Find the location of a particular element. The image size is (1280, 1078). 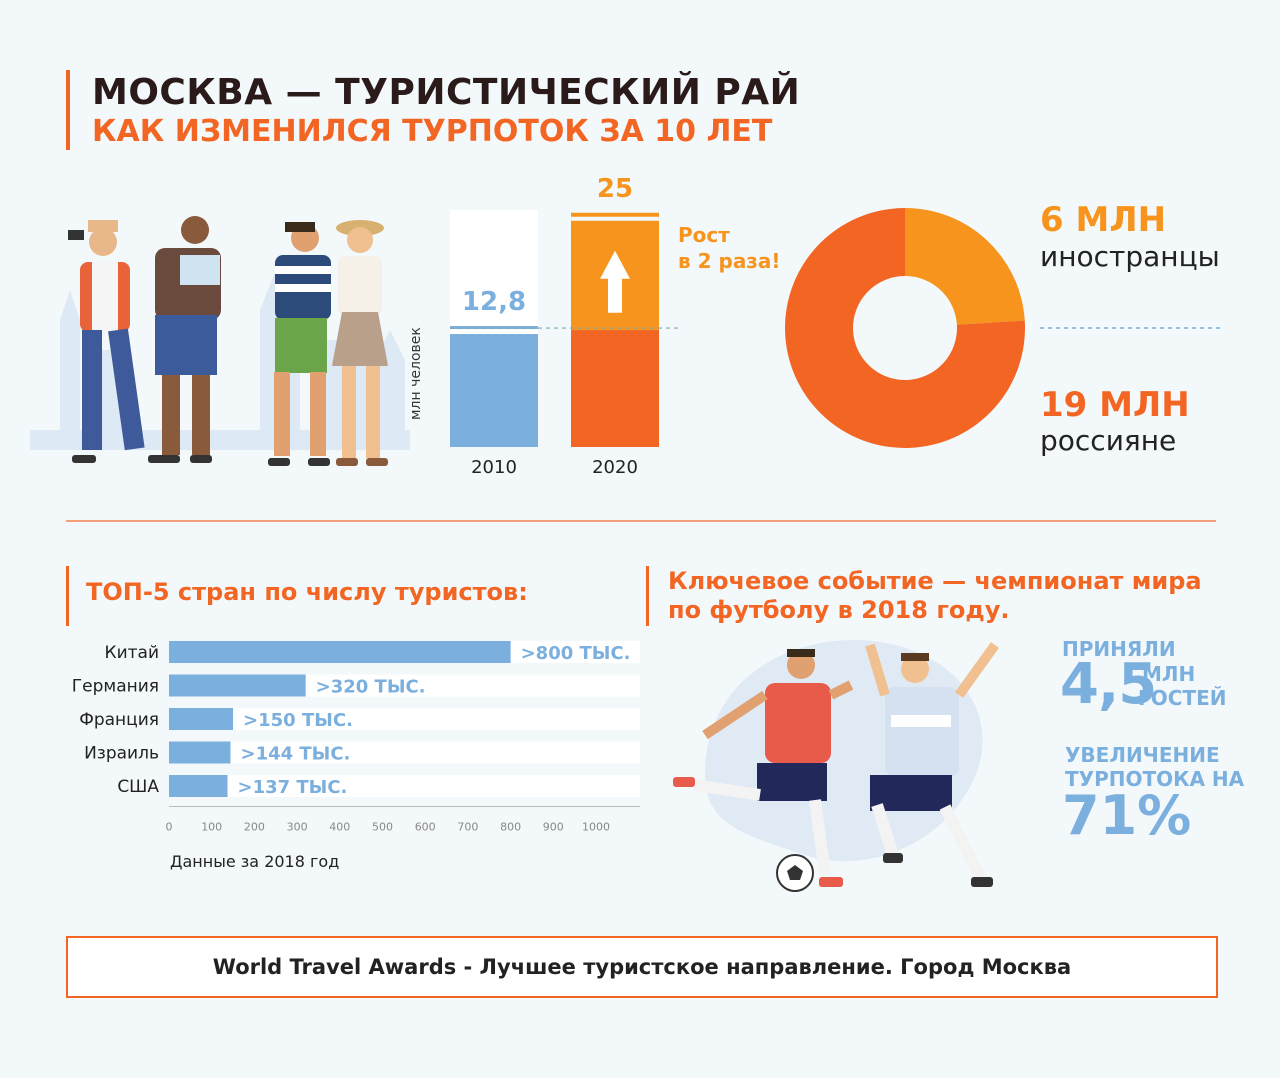

event-title-line2: по футболу в 2018 году. is located at coordinates (839, 610).